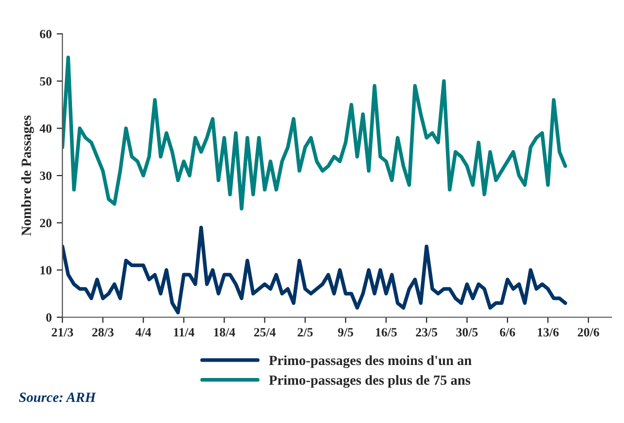 The width and height of the screenshot is (624, 423). Describe the element at coordinates (346, 332) in the screenshot. I see `x-tick-label: 9/5` at that location.